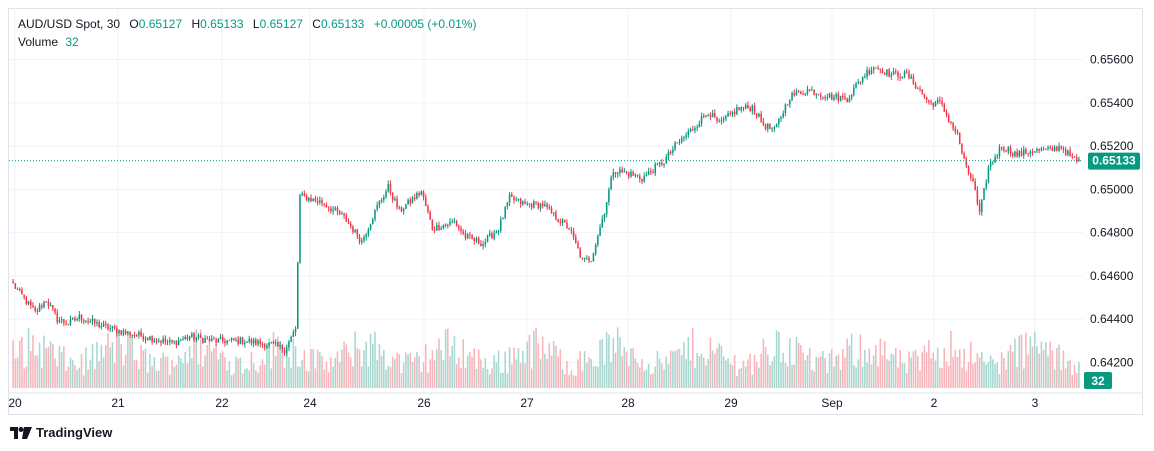 This screenshot has width=1154, height=451. I want to click on time-tick-label: 26, so click(424, 403).